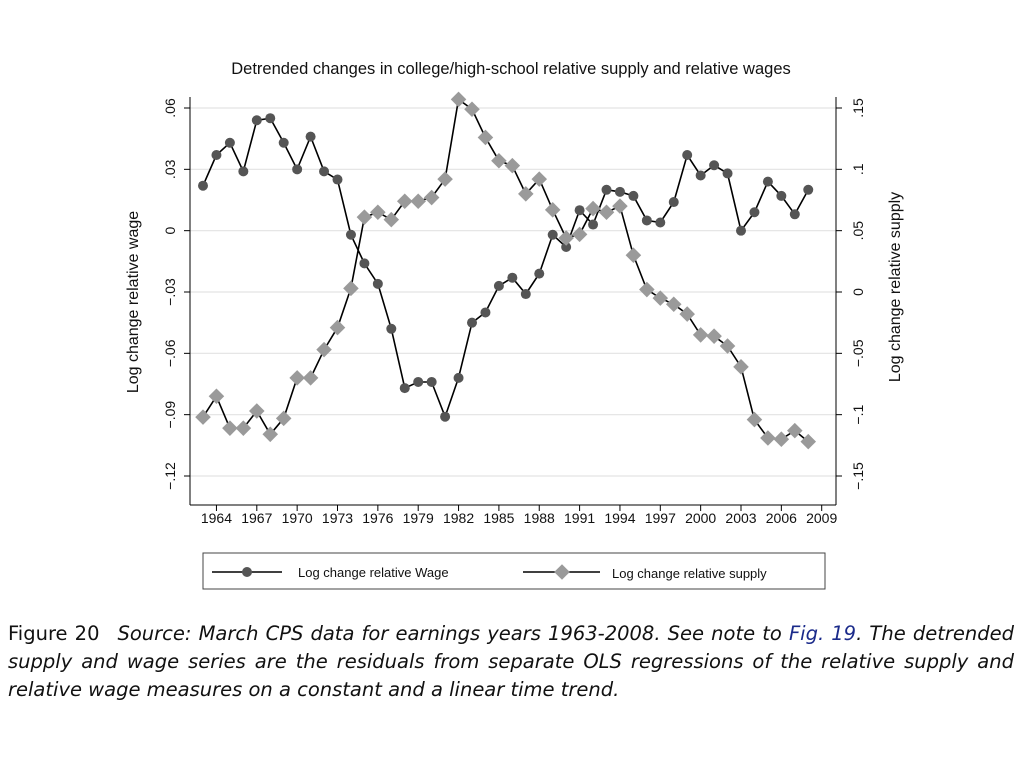 Image resolution: width=1024 pixels, height=768 pixels. What do you see at coordinates (858, 292) in the screenshot?
I see `right-tick-label: 0` at bounding box center [858, 292].